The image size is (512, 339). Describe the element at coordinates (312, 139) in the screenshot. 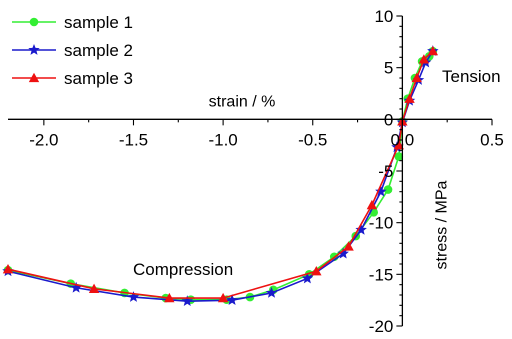

I see `x-tick-label: -0.5` at that location.